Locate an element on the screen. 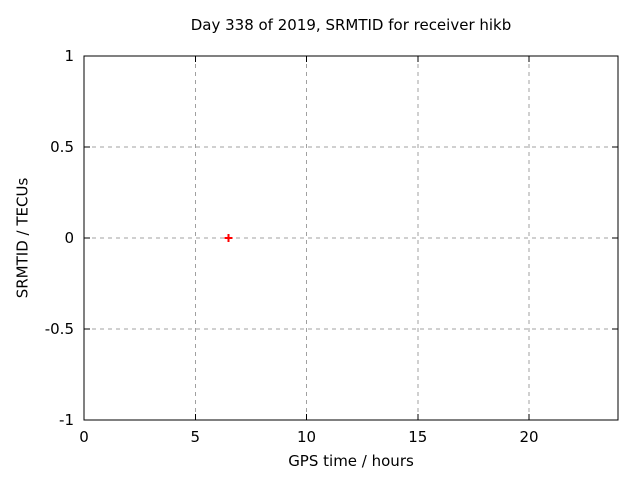 The width and height of the screenshot is (640, 480). y-tick-label: -0.5 is located at coordinates (59, 329).